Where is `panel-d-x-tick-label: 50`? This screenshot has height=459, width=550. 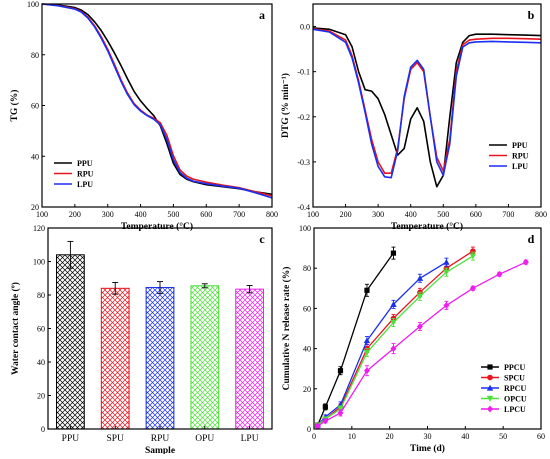 panel-d-x-tick-label: 50 is located at coordinates (503, 436).